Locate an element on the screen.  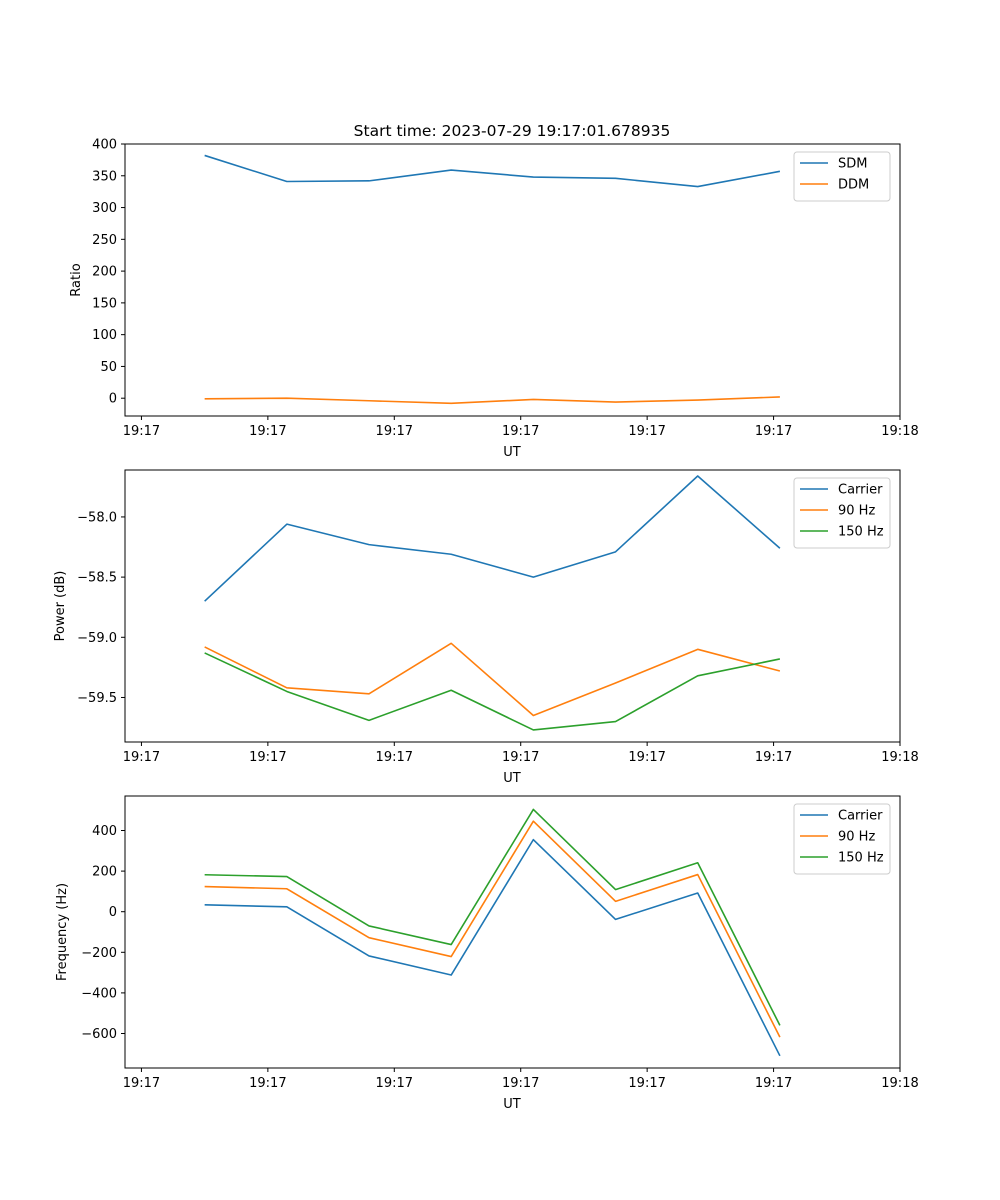
frequency-y-tick-label: 200 is located at coordinates (104, 872).